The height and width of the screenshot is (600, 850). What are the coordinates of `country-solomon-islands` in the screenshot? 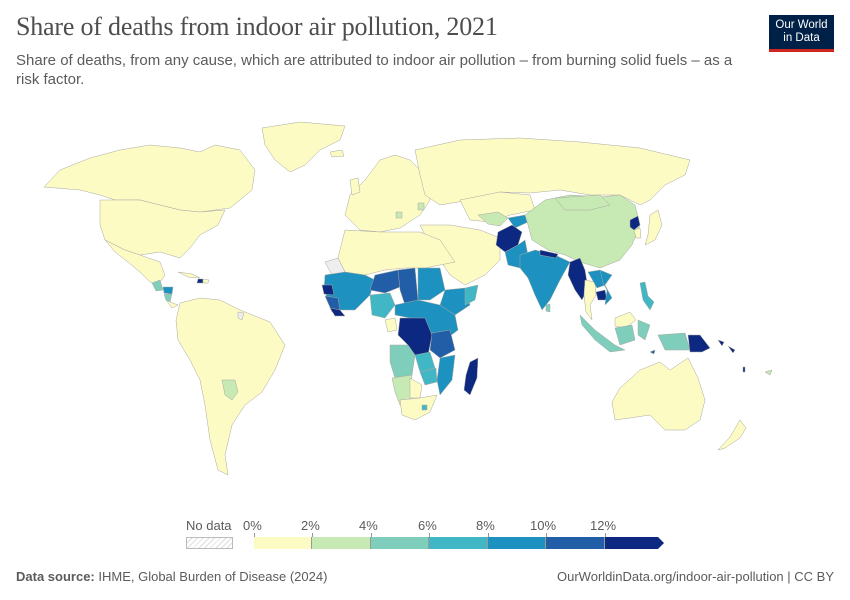 It's located at (726, 346).